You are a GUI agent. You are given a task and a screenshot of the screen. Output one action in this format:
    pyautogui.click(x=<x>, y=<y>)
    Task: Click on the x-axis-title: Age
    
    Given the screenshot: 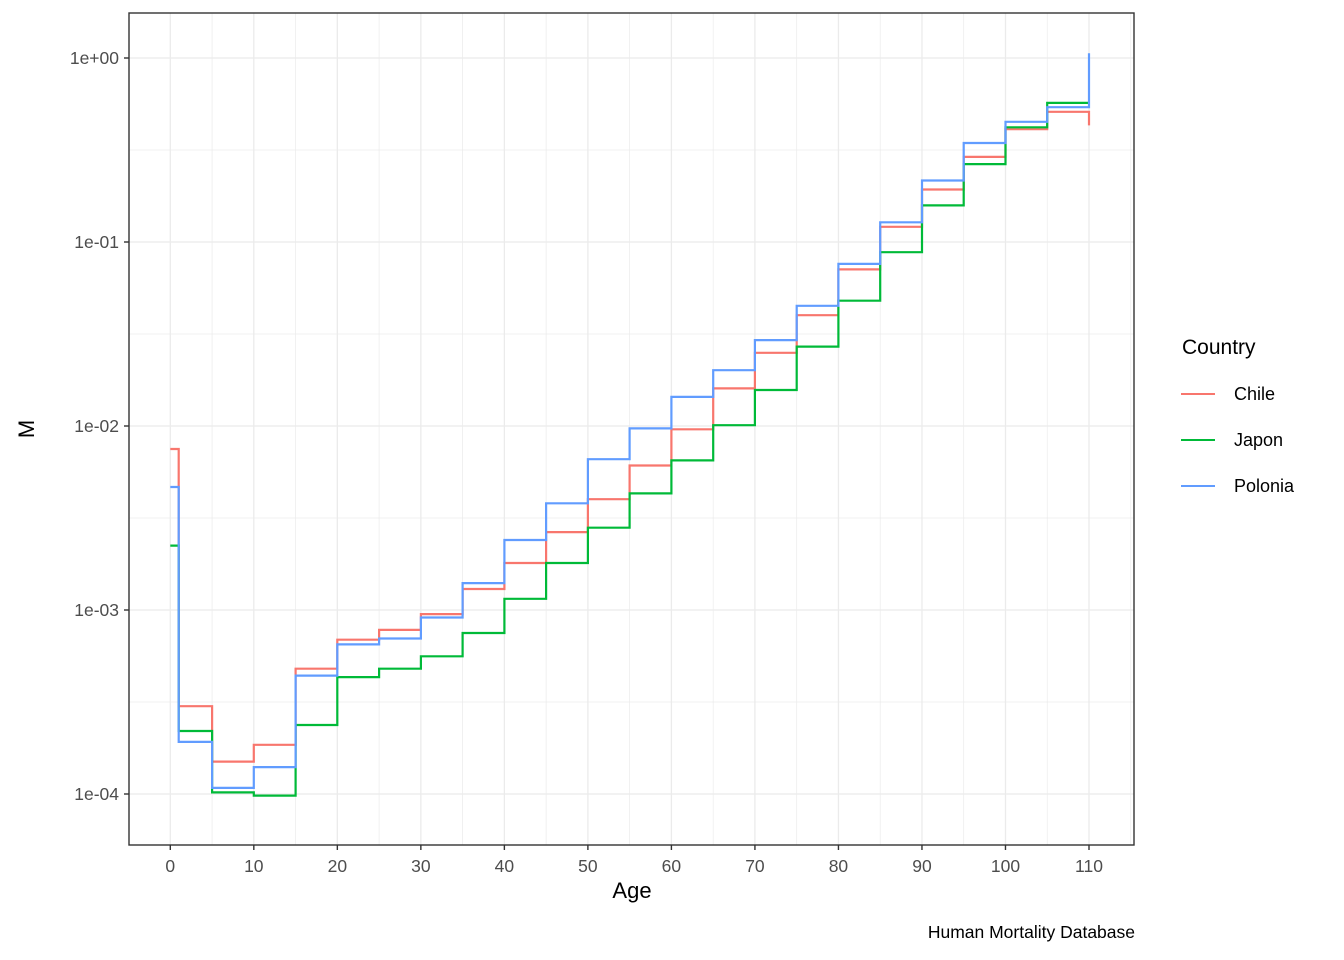 What is the action you would take?
    pyautogui.click(x=632, y=890)
    